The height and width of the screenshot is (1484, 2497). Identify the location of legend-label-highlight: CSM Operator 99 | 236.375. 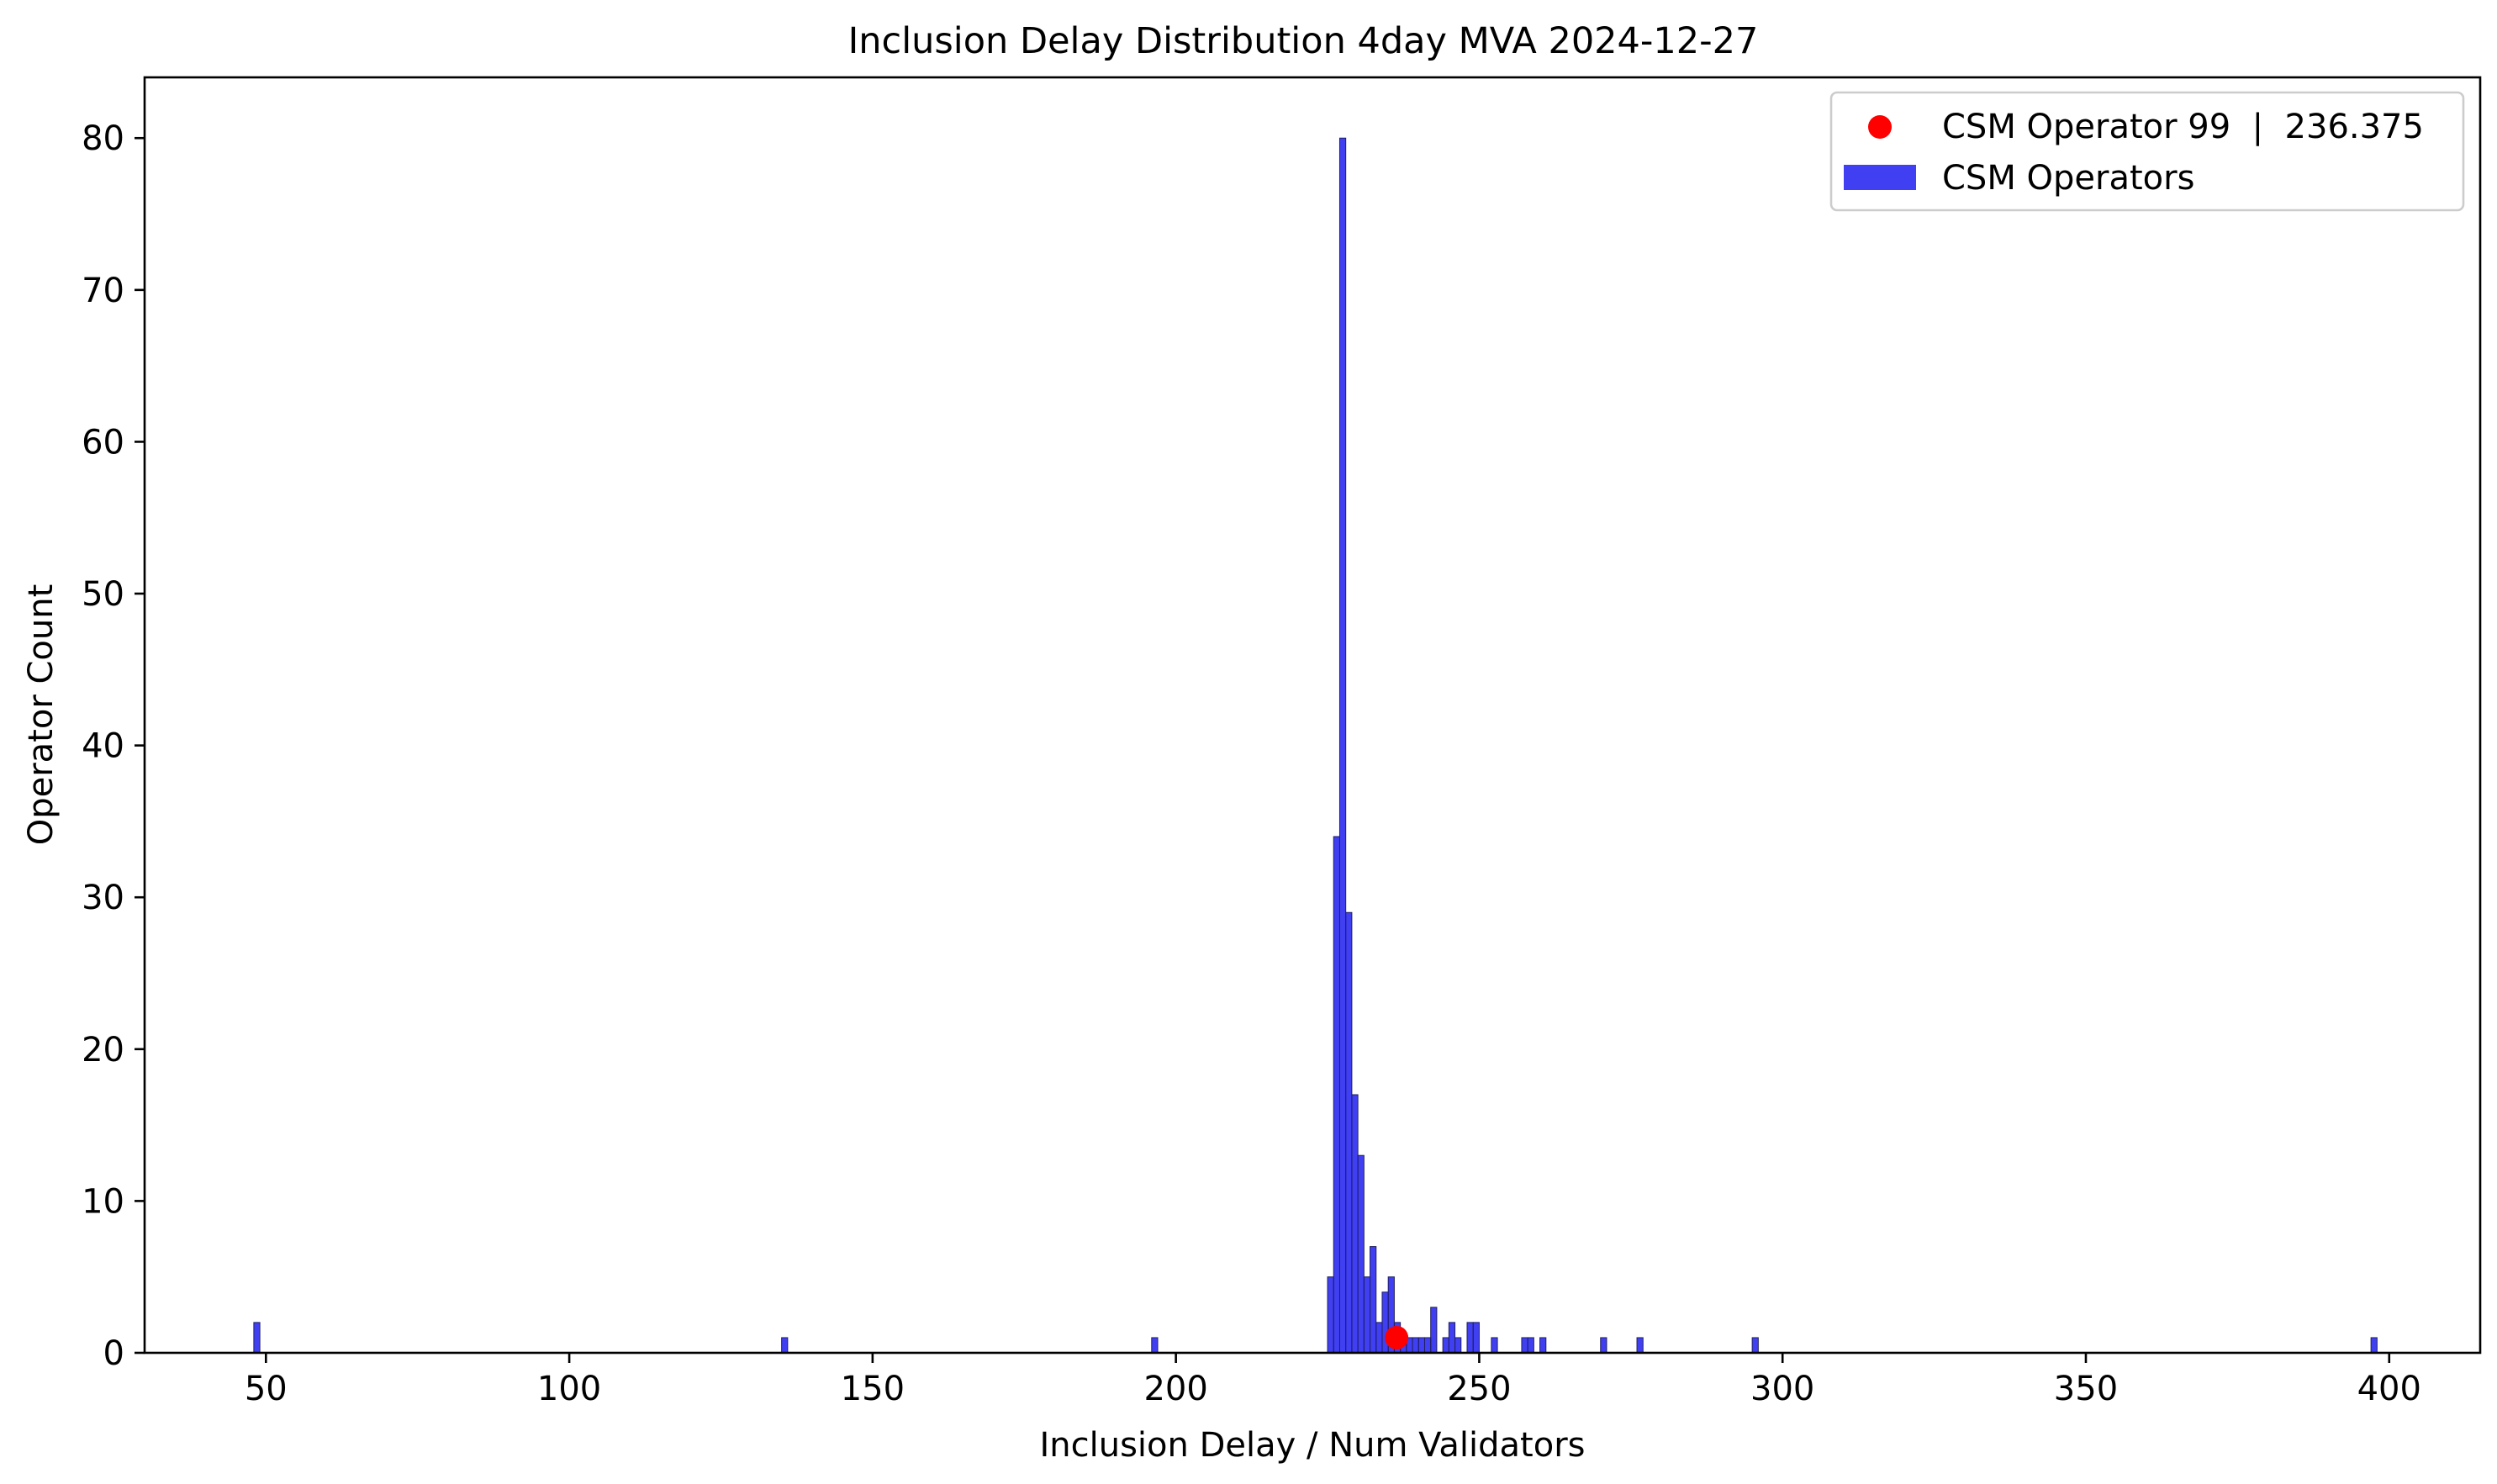
(2183, 127).